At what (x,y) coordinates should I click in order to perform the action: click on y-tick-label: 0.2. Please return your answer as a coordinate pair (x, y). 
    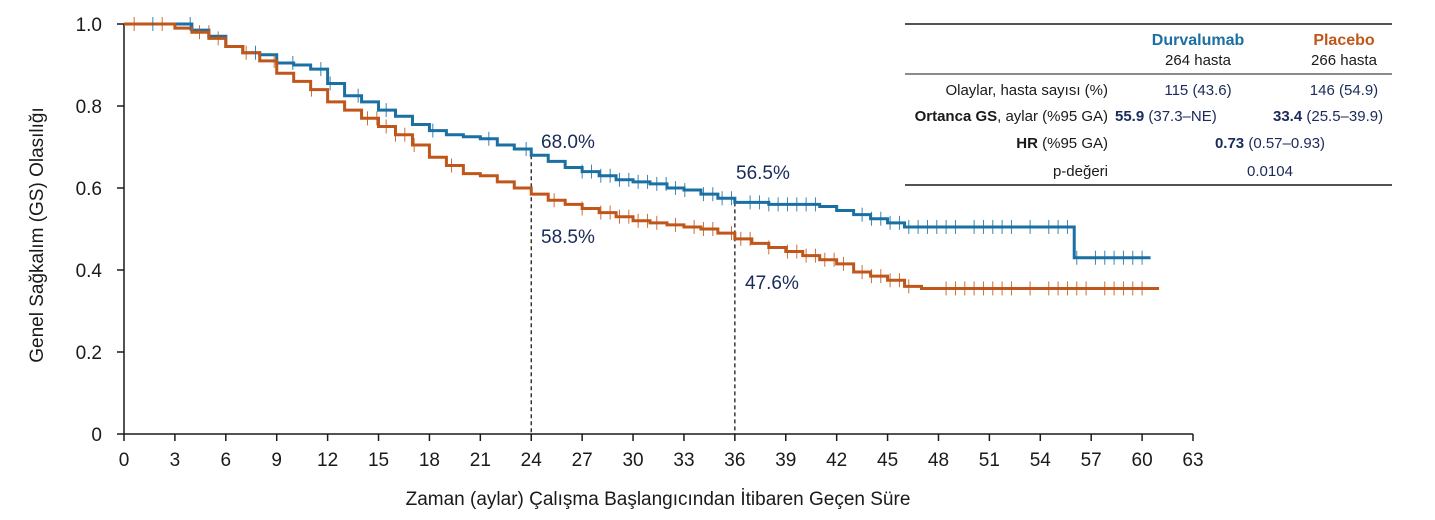
    Looking at the image, I should click on (89, 353).